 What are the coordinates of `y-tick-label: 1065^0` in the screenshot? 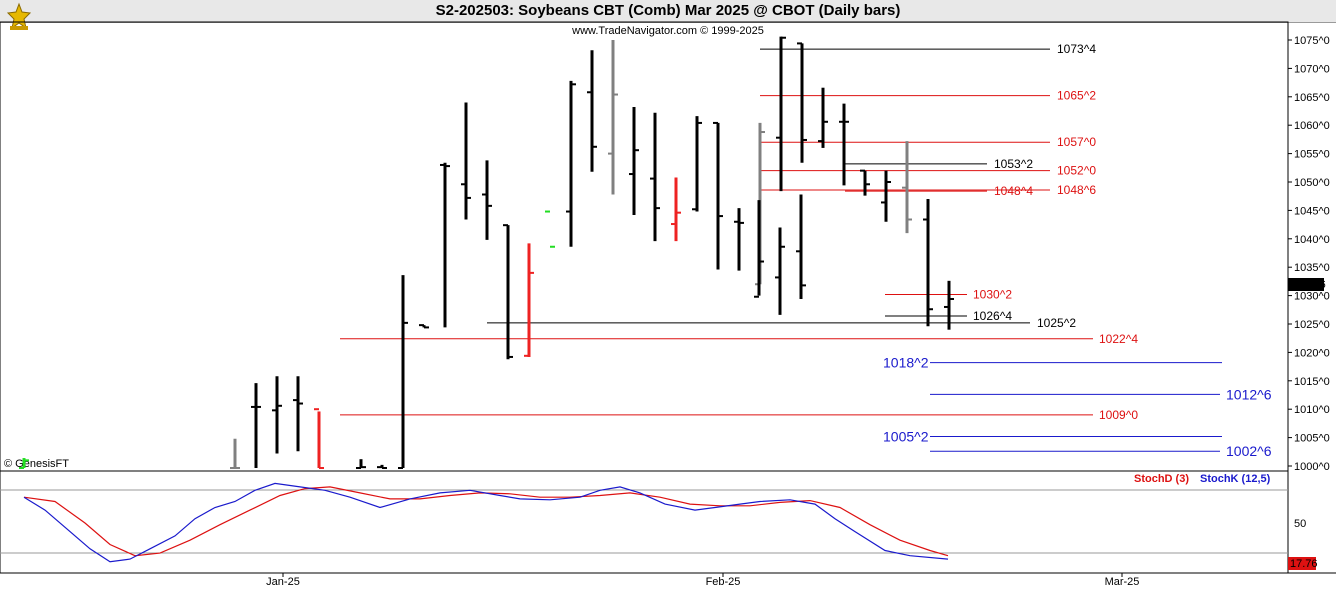 It's located at (1312, 98).